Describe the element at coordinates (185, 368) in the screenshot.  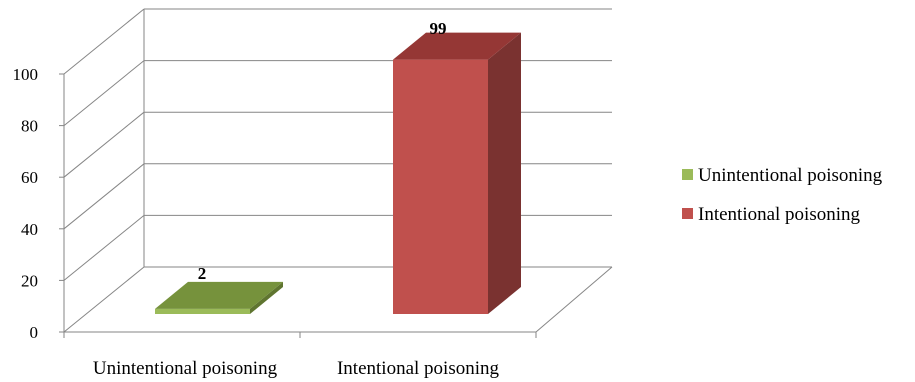
I see `x-tick-label-unintentional: Unintentional poisoning` at that location.